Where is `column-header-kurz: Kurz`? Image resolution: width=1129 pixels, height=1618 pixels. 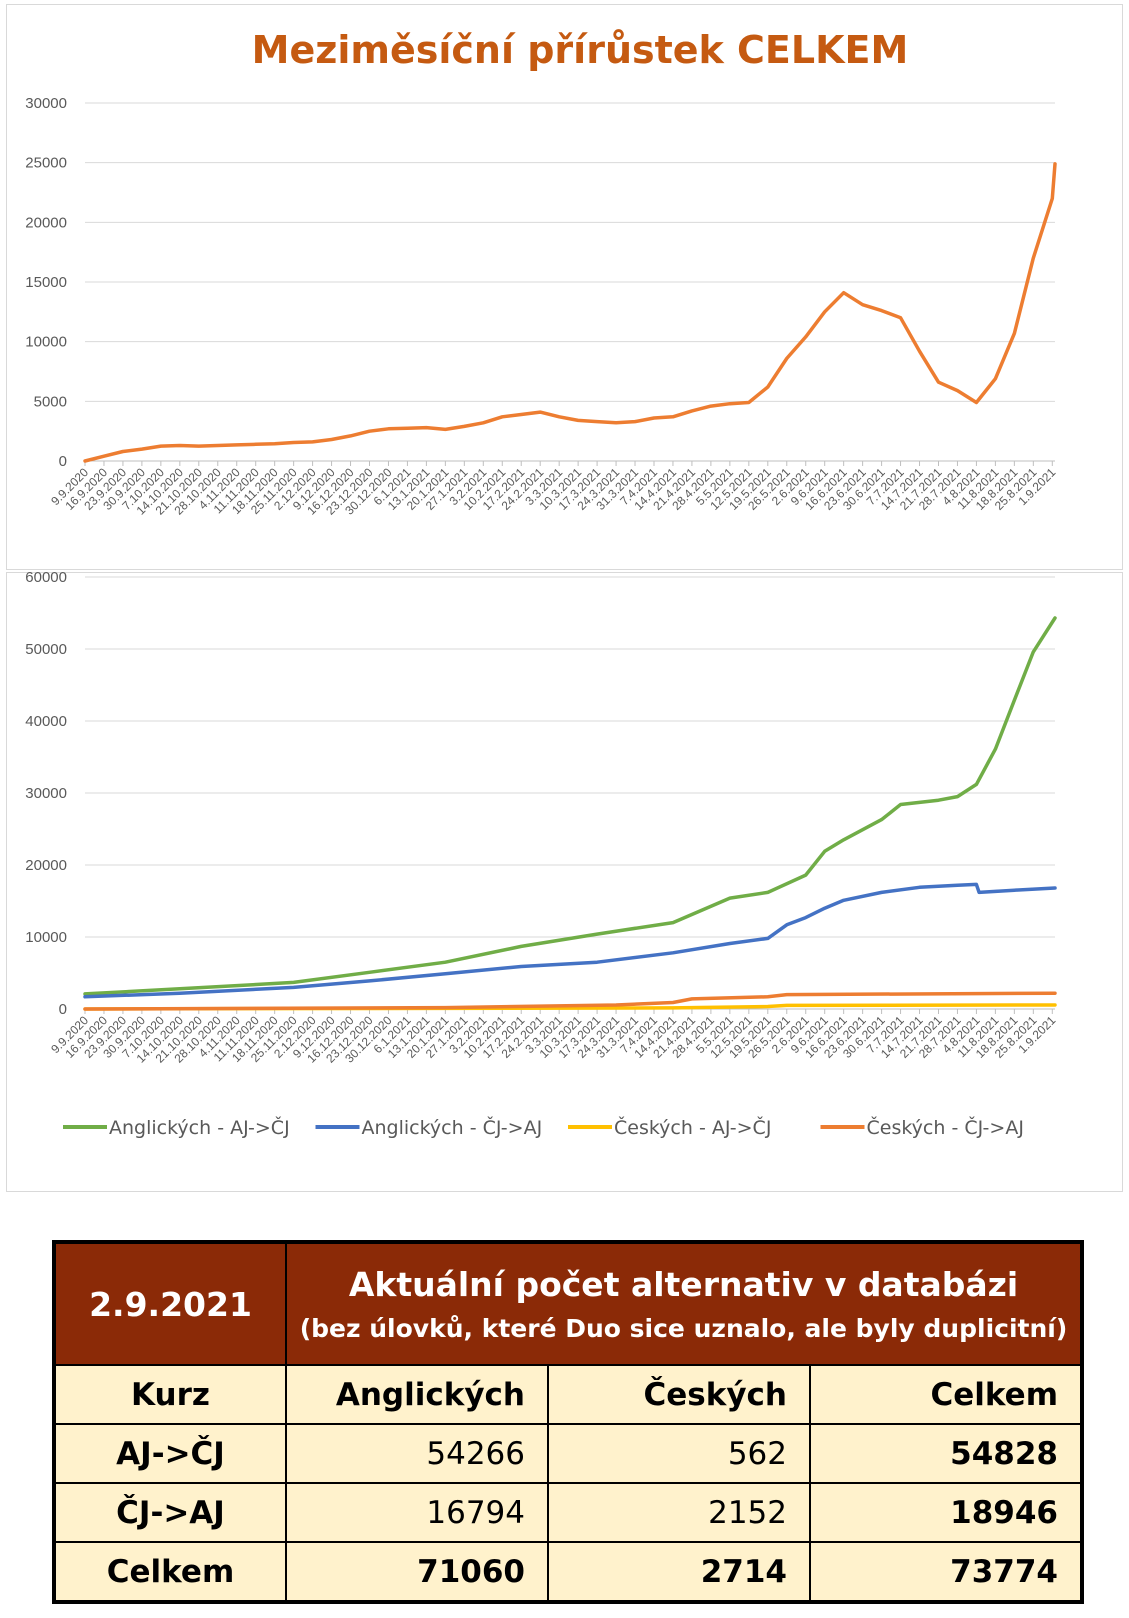 column-header-kurz: Kurz is located at coordinates (170, 1394).